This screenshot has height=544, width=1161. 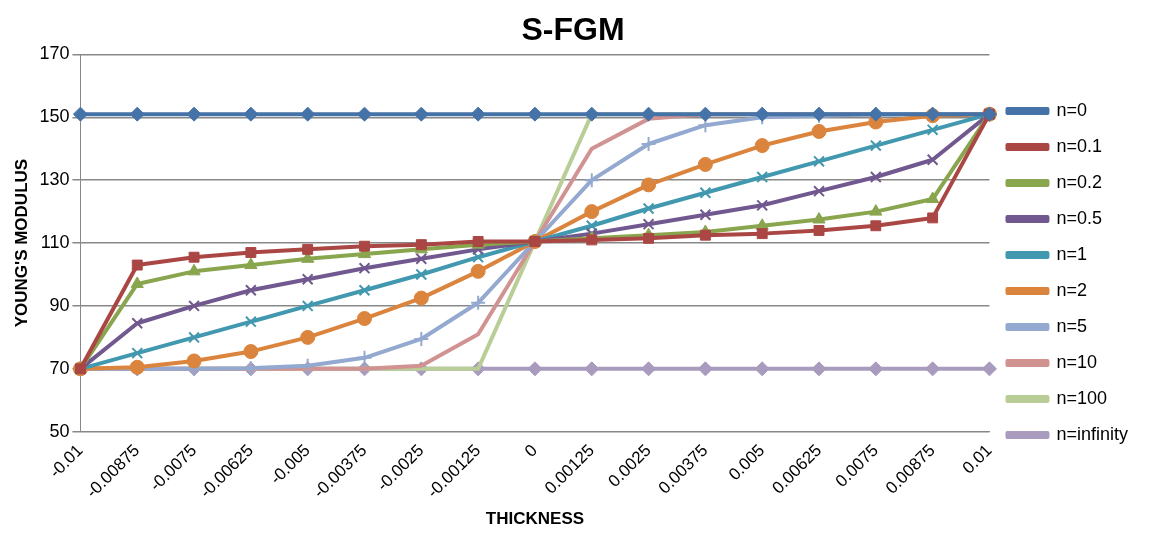 What do you see at coordinates (1079, 181) in the screenshot?
I see `legend-label: n=0.2` at bounding box center [1079, 181].